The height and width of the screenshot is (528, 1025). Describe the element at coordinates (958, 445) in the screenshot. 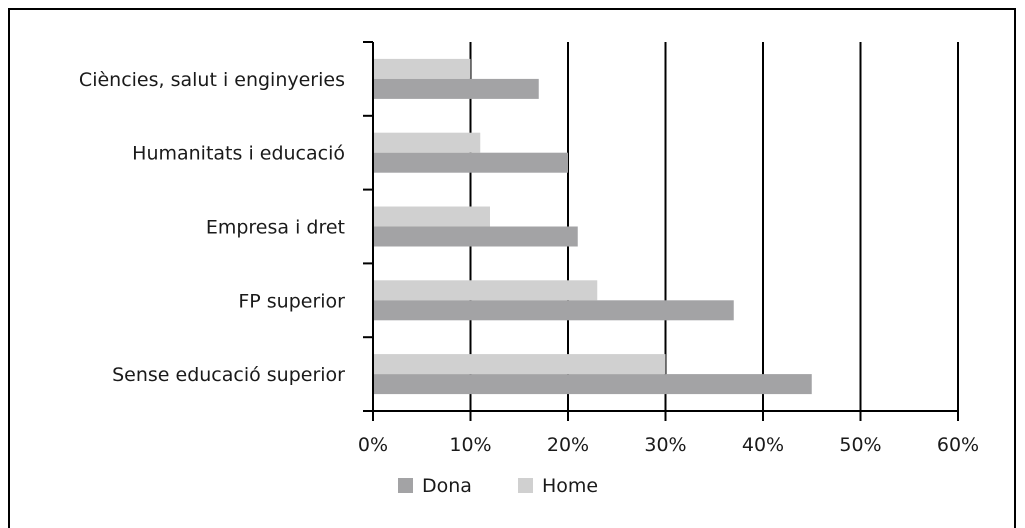

I see `x-tick-label-60: 60%` at that location.